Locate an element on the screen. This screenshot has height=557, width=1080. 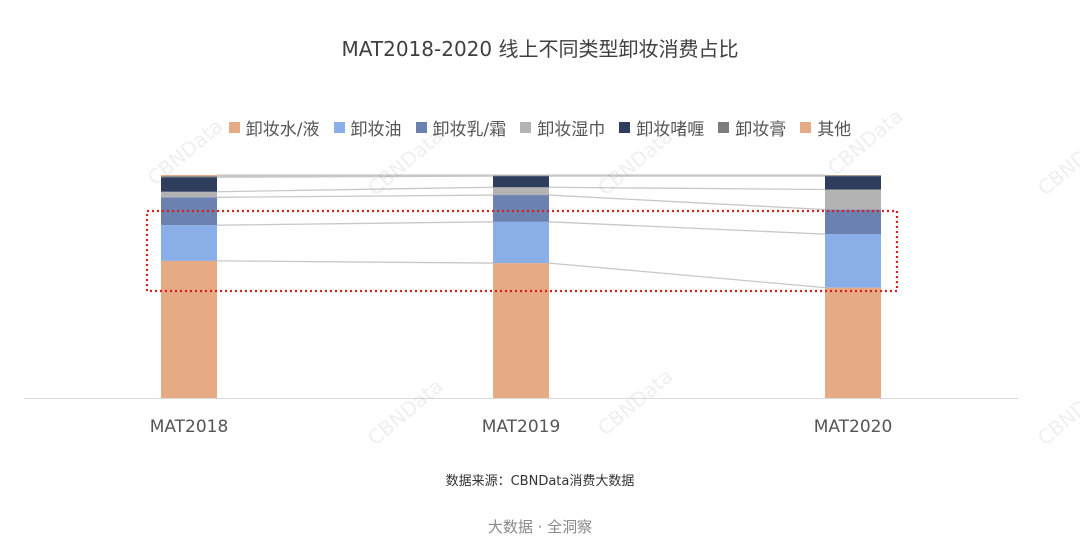
legend-label: 卸妆油 is located at coordinates (376, 130).